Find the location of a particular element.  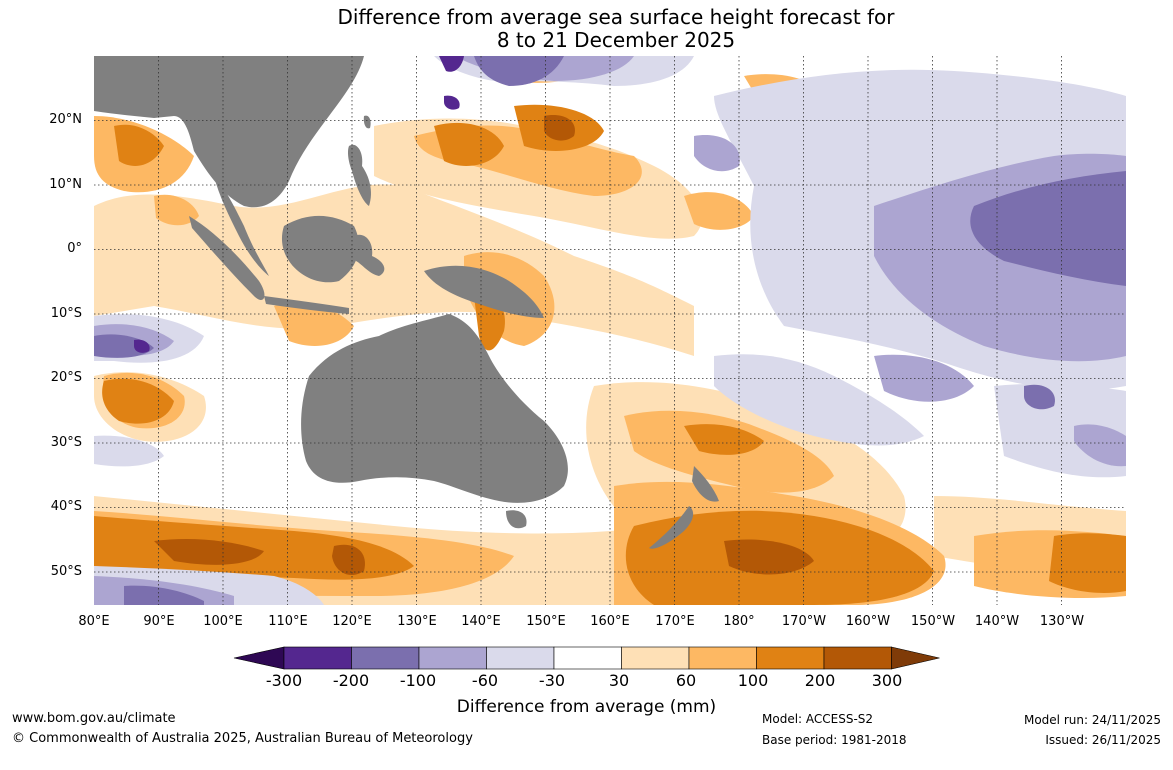

lon-label-120e: 120°E is located at coordinates (352, 621).